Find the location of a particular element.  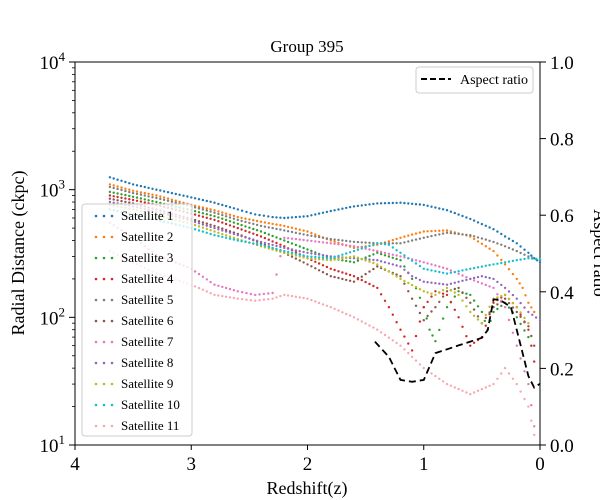

legend-right: Aspect ratio is located at coordinates (474, 80).